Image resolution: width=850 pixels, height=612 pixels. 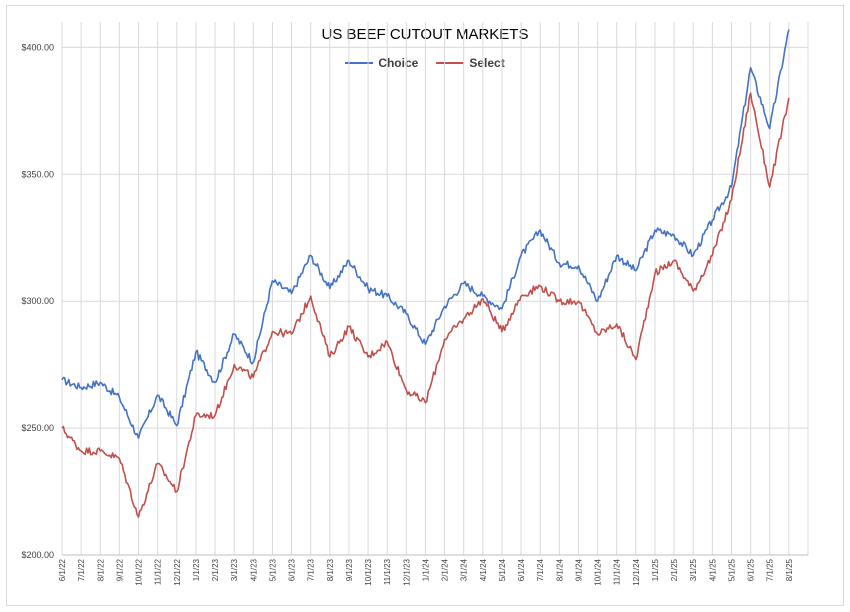 What do you see at coordinates (617, 571) in the screenshot?
I see `x-tick-label: 11/1/24` at bounding box center [617, 571].